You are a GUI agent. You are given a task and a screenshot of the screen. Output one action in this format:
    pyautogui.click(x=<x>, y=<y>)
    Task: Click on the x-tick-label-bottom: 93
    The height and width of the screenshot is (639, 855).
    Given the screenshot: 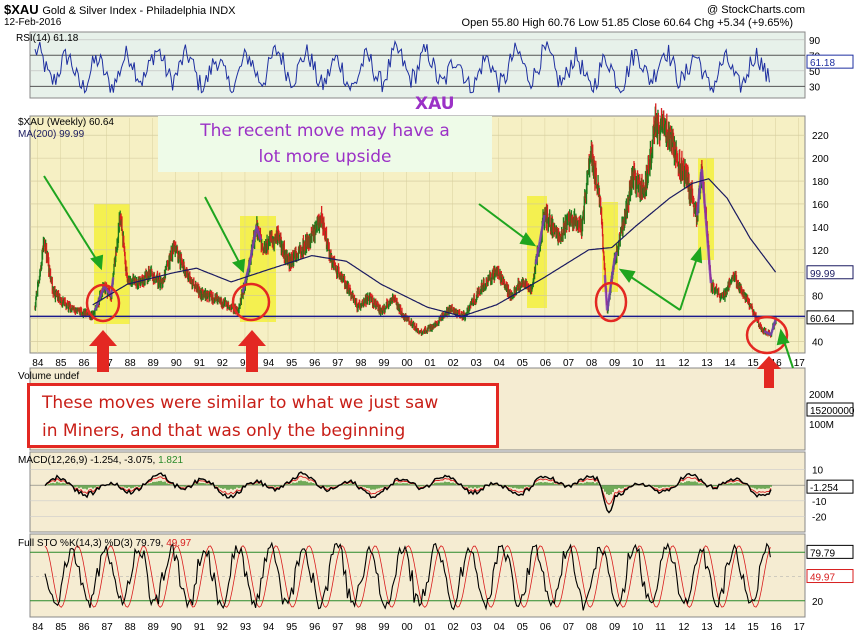 What is the action you would take?
    pyautogui.click(x=246, y=627)
    